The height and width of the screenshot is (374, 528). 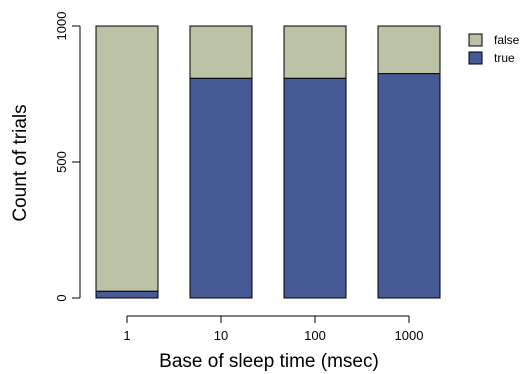 I want to click on legend-label-false: false, so click(x=507, y=40).